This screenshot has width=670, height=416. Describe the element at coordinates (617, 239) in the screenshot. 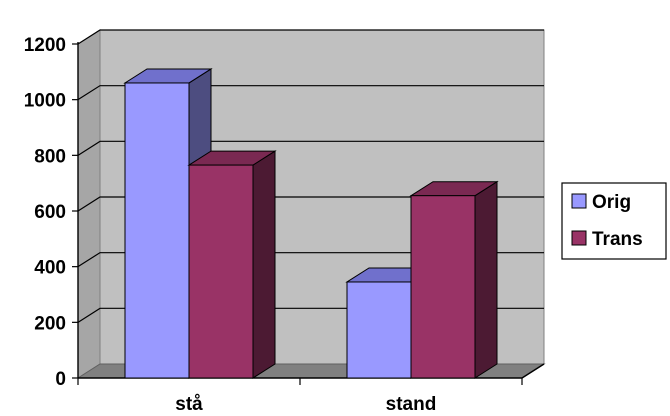

I see `legend-label: Trans` at that location.